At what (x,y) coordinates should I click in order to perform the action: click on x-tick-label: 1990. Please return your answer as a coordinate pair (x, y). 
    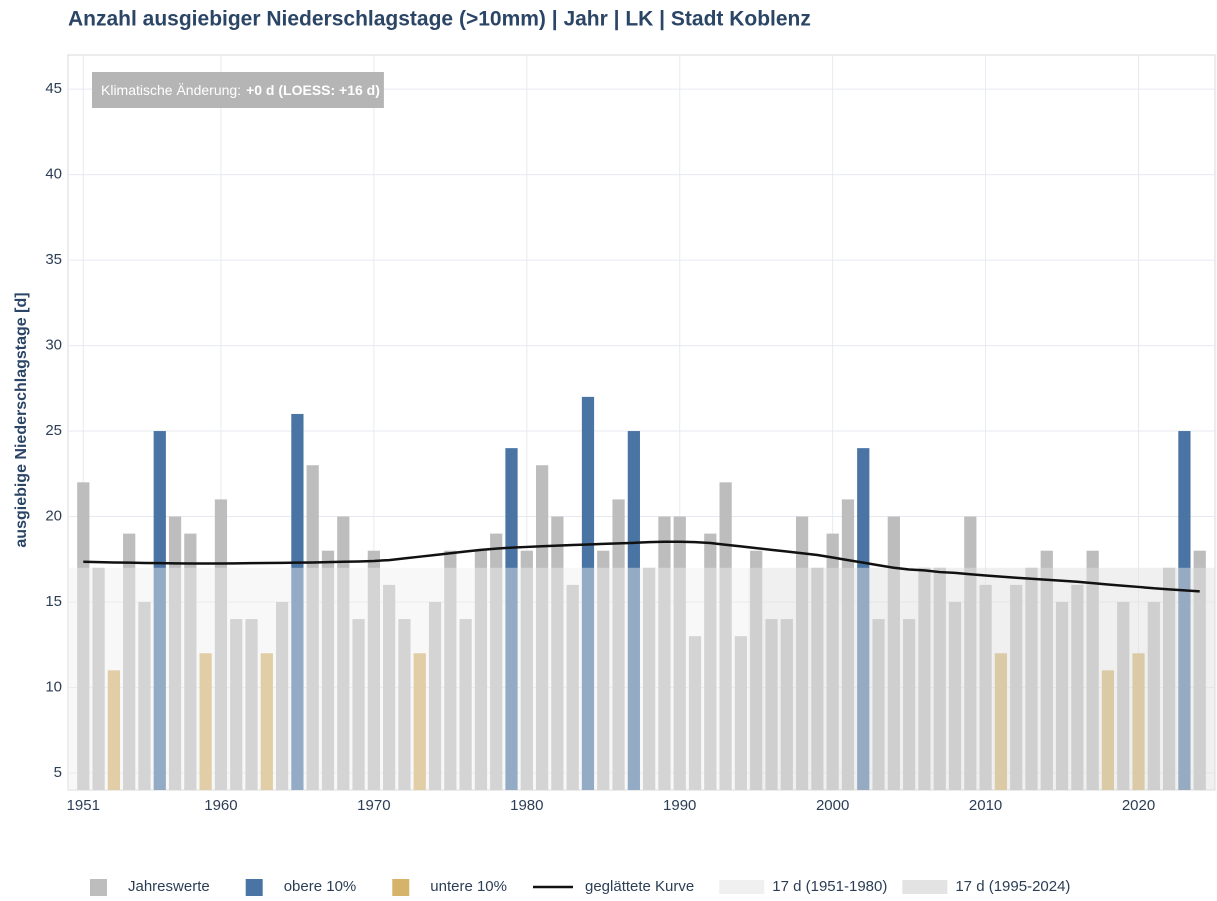
    Looking at the image, I should click on (679, 805).